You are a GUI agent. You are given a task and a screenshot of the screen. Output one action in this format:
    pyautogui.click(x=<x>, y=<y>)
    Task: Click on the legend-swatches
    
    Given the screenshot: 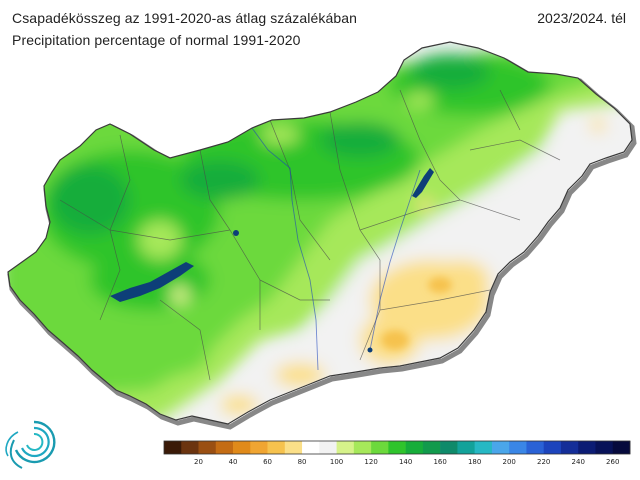 What is the action you would take?
    pyautogui.click(x=397, y=447)
    